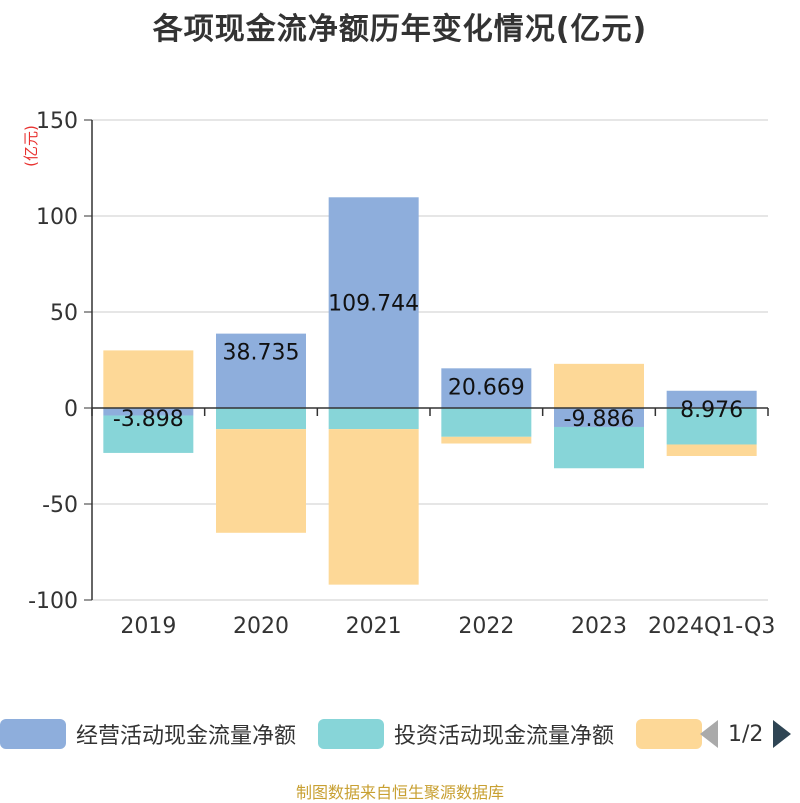  I want to click on bar-operating-2020, so click(261, 370).